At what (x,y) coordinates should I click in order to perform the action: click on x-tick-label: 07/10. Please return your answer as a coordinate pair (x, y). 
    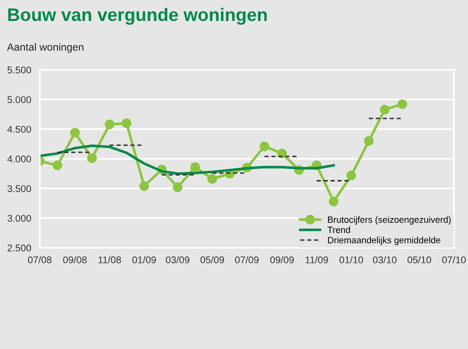
    Looking at the image, I should click on (454, 260).